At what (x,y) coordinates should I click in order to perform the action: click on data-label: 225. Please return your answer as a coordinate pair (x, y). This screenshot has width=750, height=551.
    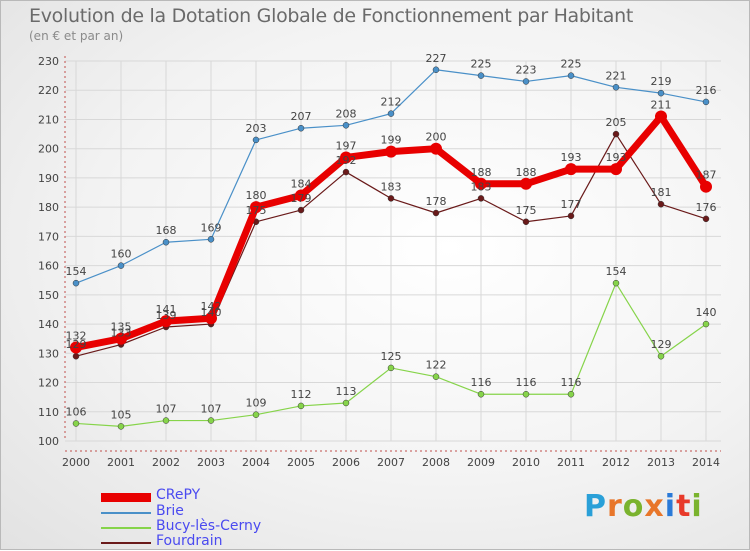
    Looking at the image, I should click on (571, 64).